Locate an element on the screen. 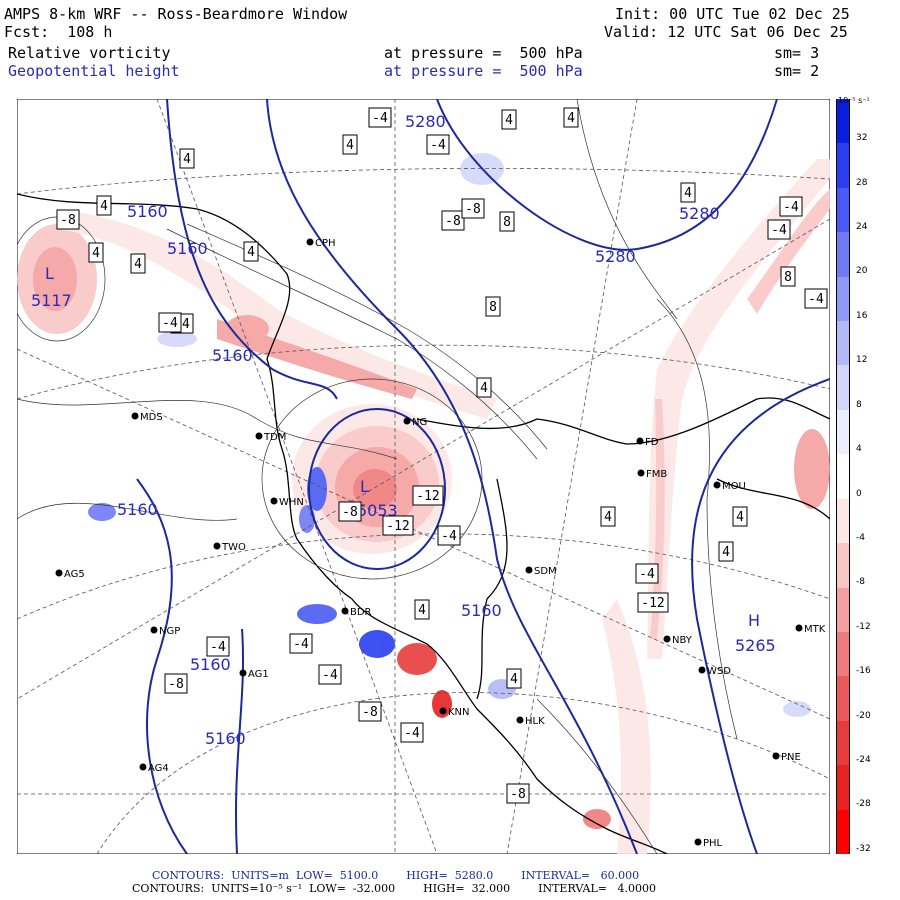 This screenshot has height=900, width=900. station: HLK is located at coordinates (530, 721).